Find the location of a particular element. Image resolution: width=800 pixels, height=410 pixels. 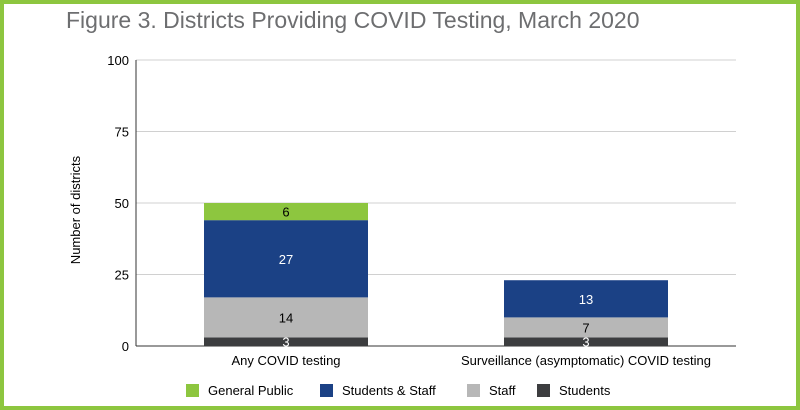

legend-item: Students is located at coordinates (574, 390).